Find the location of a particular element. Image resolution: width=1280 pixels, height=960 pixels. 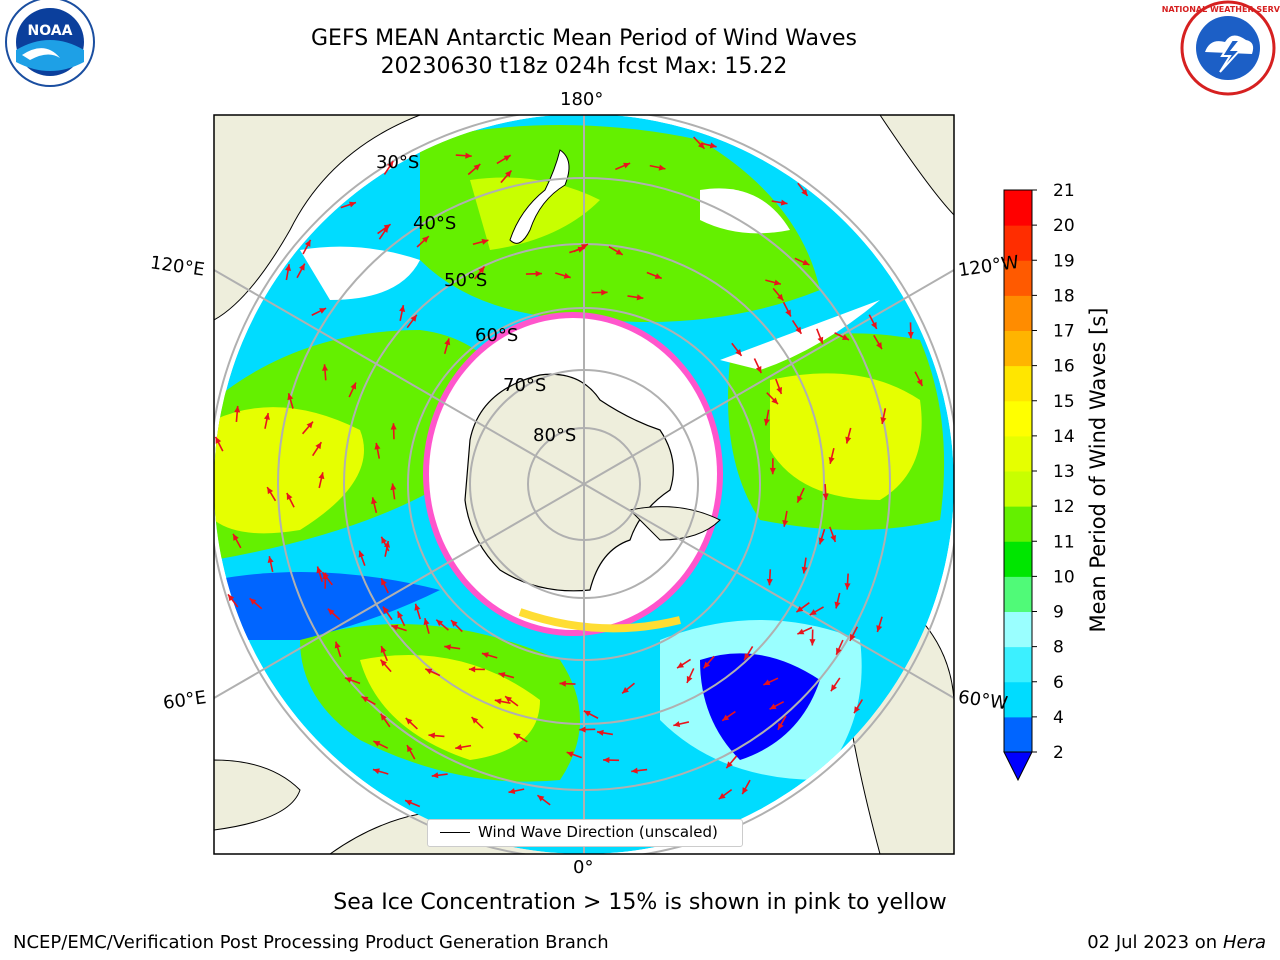

colorbar-tick-label: 10 is located at coordinates (1064, 577).